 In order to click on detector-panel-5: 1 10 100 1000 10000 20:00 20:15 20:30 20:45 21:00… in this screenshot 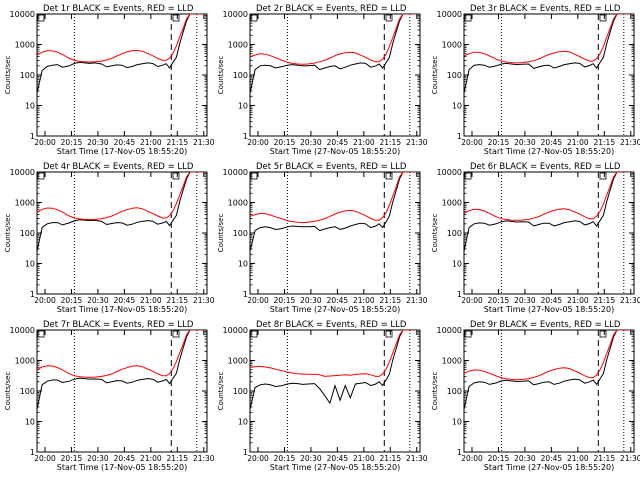, I will do `click(322, 238)`.